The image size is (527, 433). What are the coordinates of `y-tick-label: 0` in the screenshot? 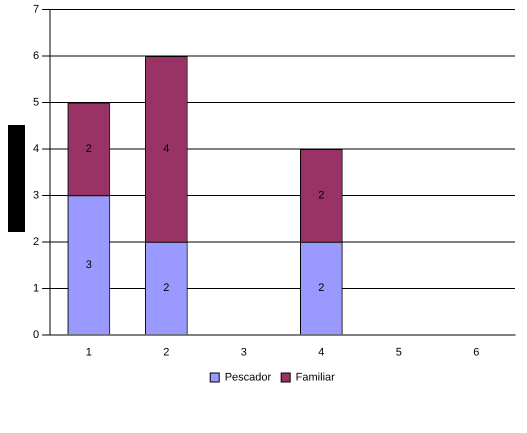 It's located at (36, 334).